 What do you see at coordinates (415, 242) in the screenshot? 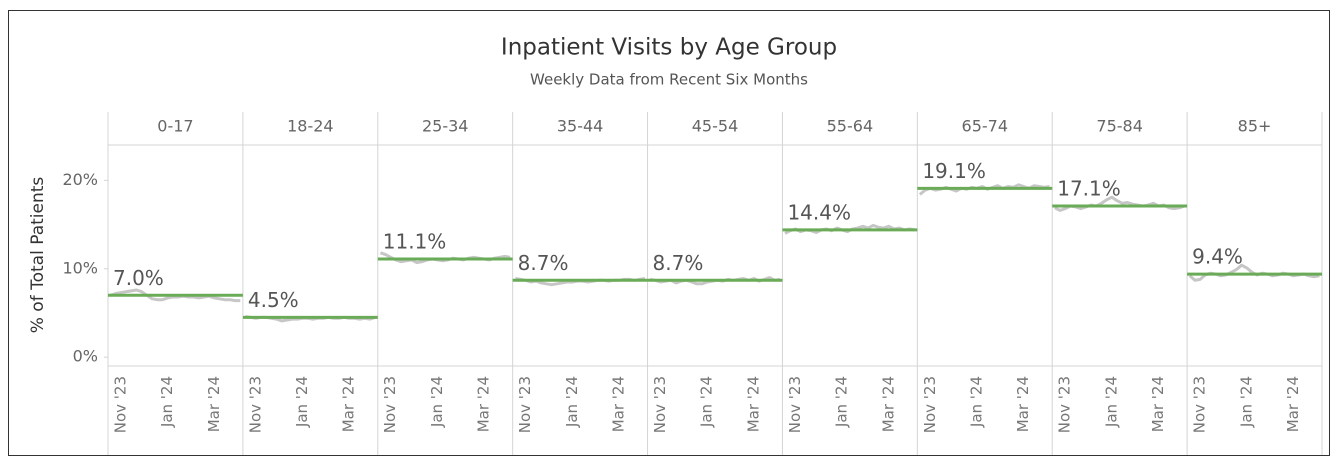
I see `mean-label: 11.1%` at bounding box center [415, 242].